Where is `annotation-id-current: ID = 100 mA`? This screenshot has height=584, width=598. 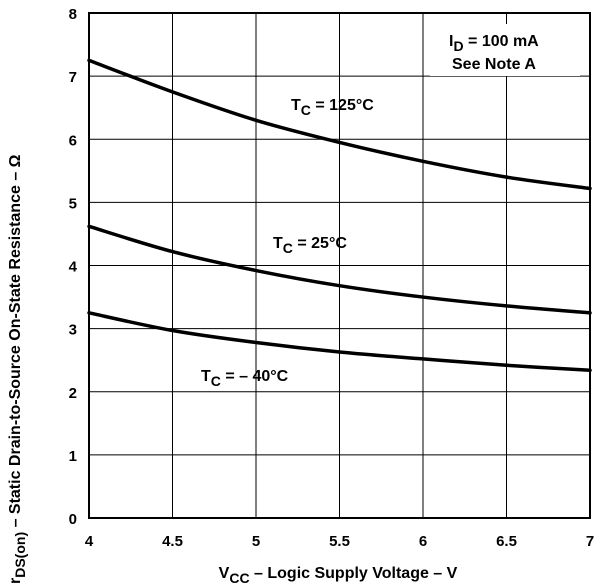 annotation-id-current: ID = 100 mA is located at coordinates (494, 43).